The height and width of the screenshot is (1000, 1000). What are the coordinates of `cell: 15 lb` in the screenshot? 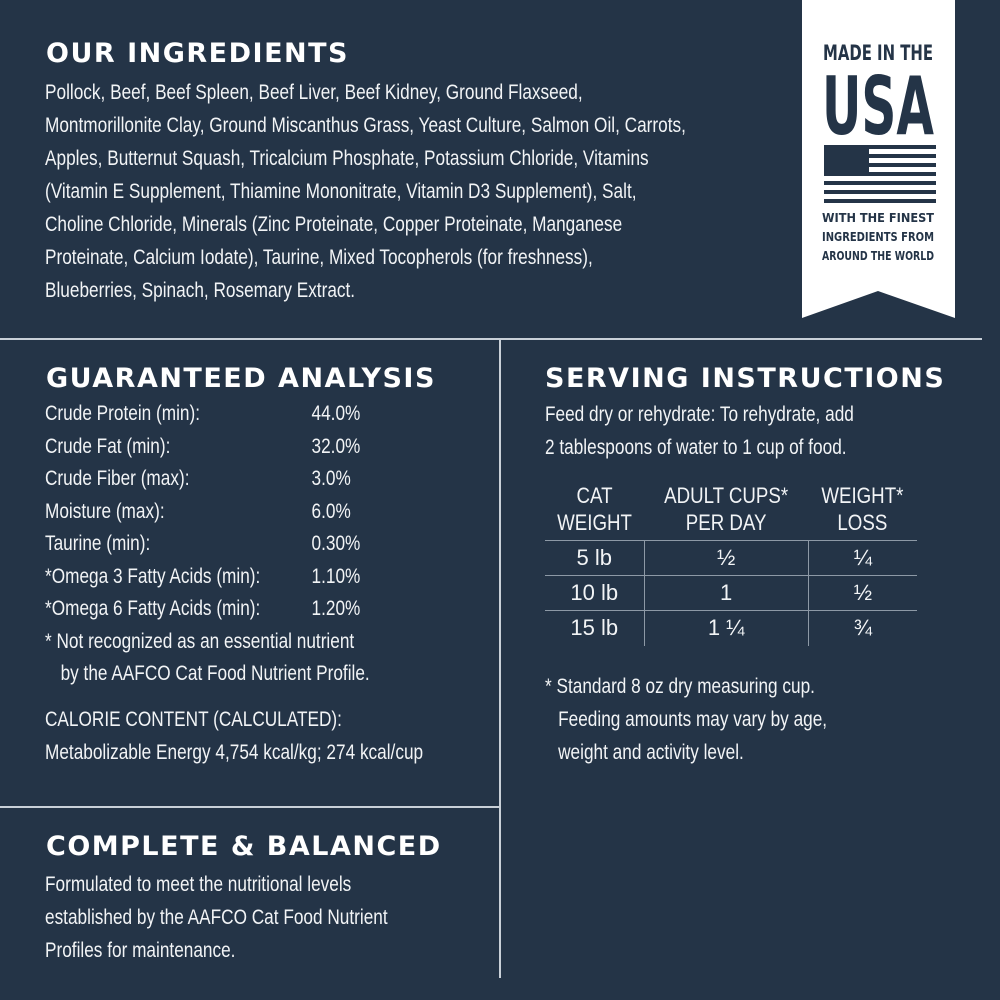 It's located at (595, 628).